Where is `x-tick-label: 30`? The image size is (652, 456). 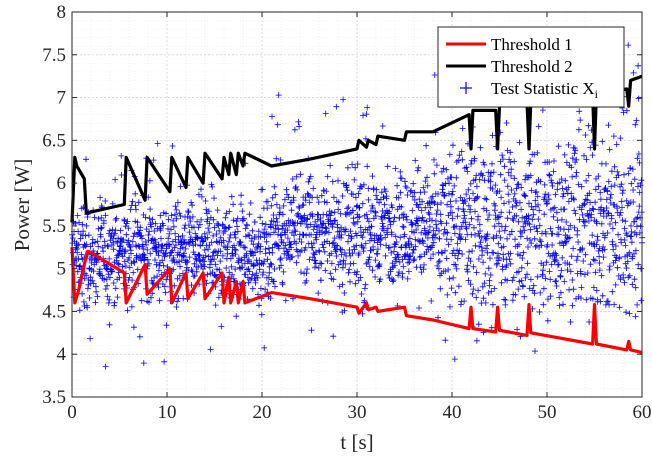
x-tick-label: 30 is located at coordinates (357, 412).